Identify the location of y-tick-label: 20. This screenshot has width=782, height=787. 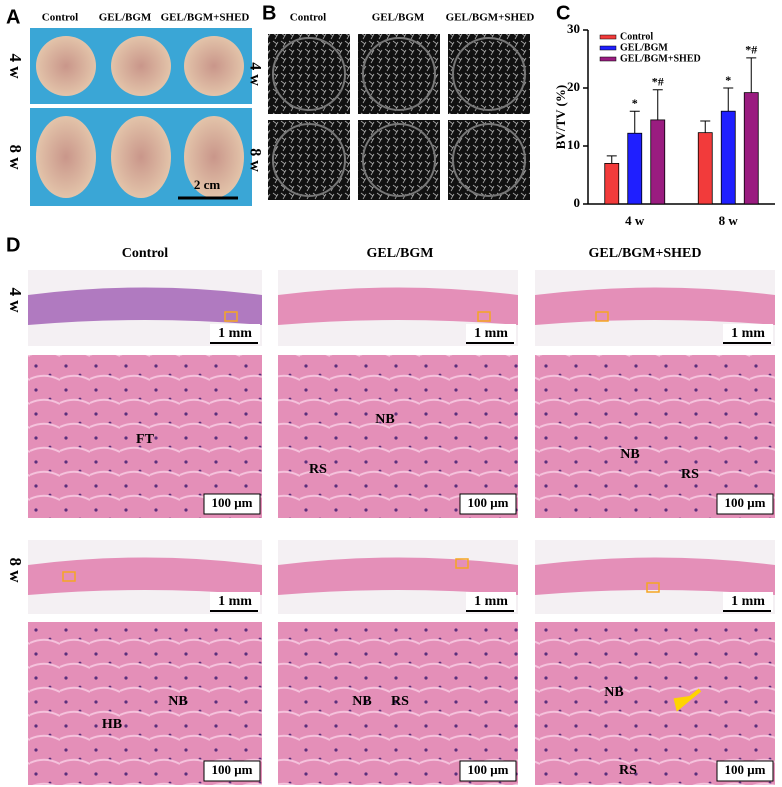
(573, 86).